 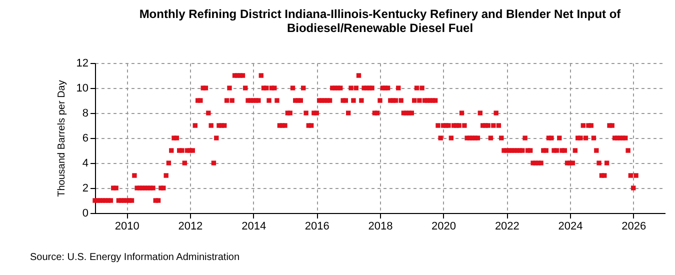 What do you see at coordinates (85, 138) in the screenshot?
I see `y-tick-label: 6` at bounding box center [85, 138].